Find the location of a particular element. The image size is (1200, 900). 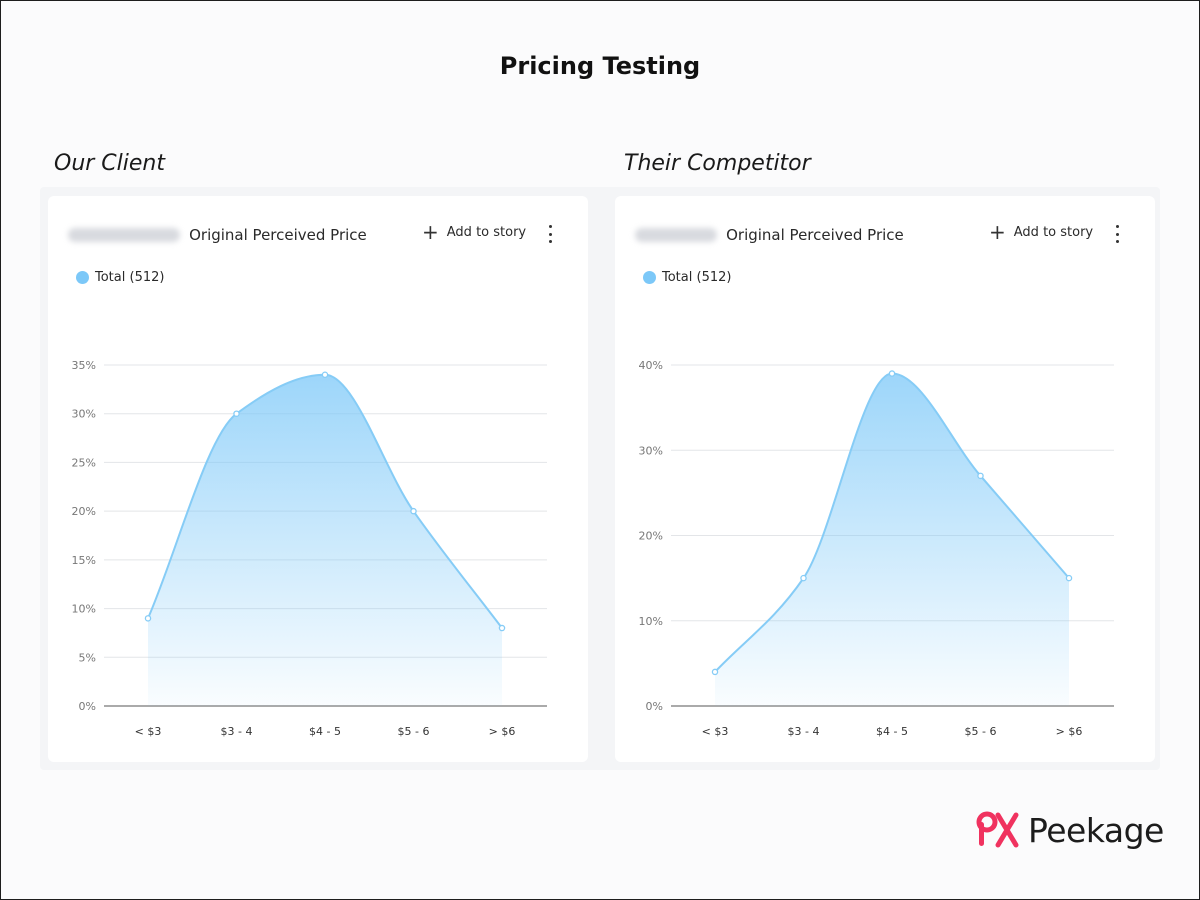

y-tick-label: 15% is located at coordinates (84, 560).